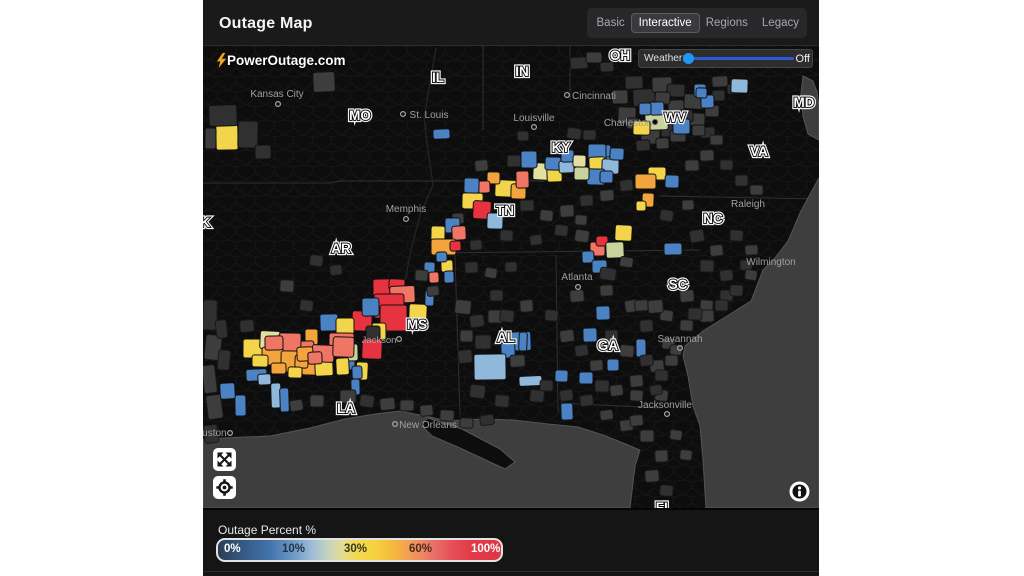  Describe the element at coordinates (428, 425) in the screenshot. I see `svg-text: New Orleans` at that location.